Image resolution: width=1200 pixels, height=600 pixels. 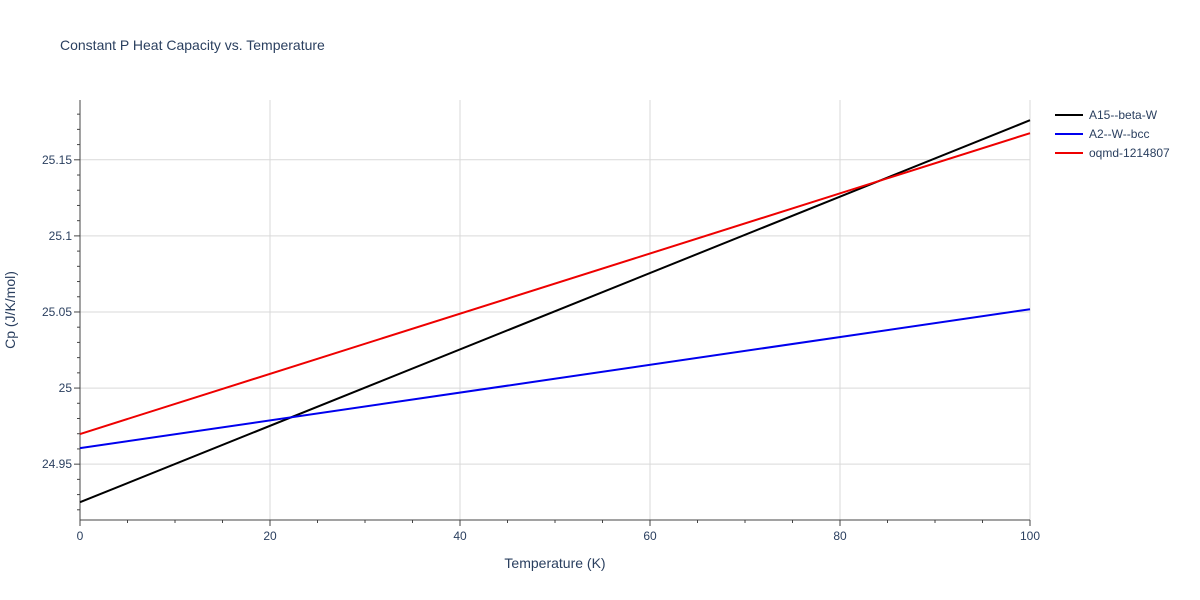 I want to click on x-tick-label: 60, so click(x=650, y=536).